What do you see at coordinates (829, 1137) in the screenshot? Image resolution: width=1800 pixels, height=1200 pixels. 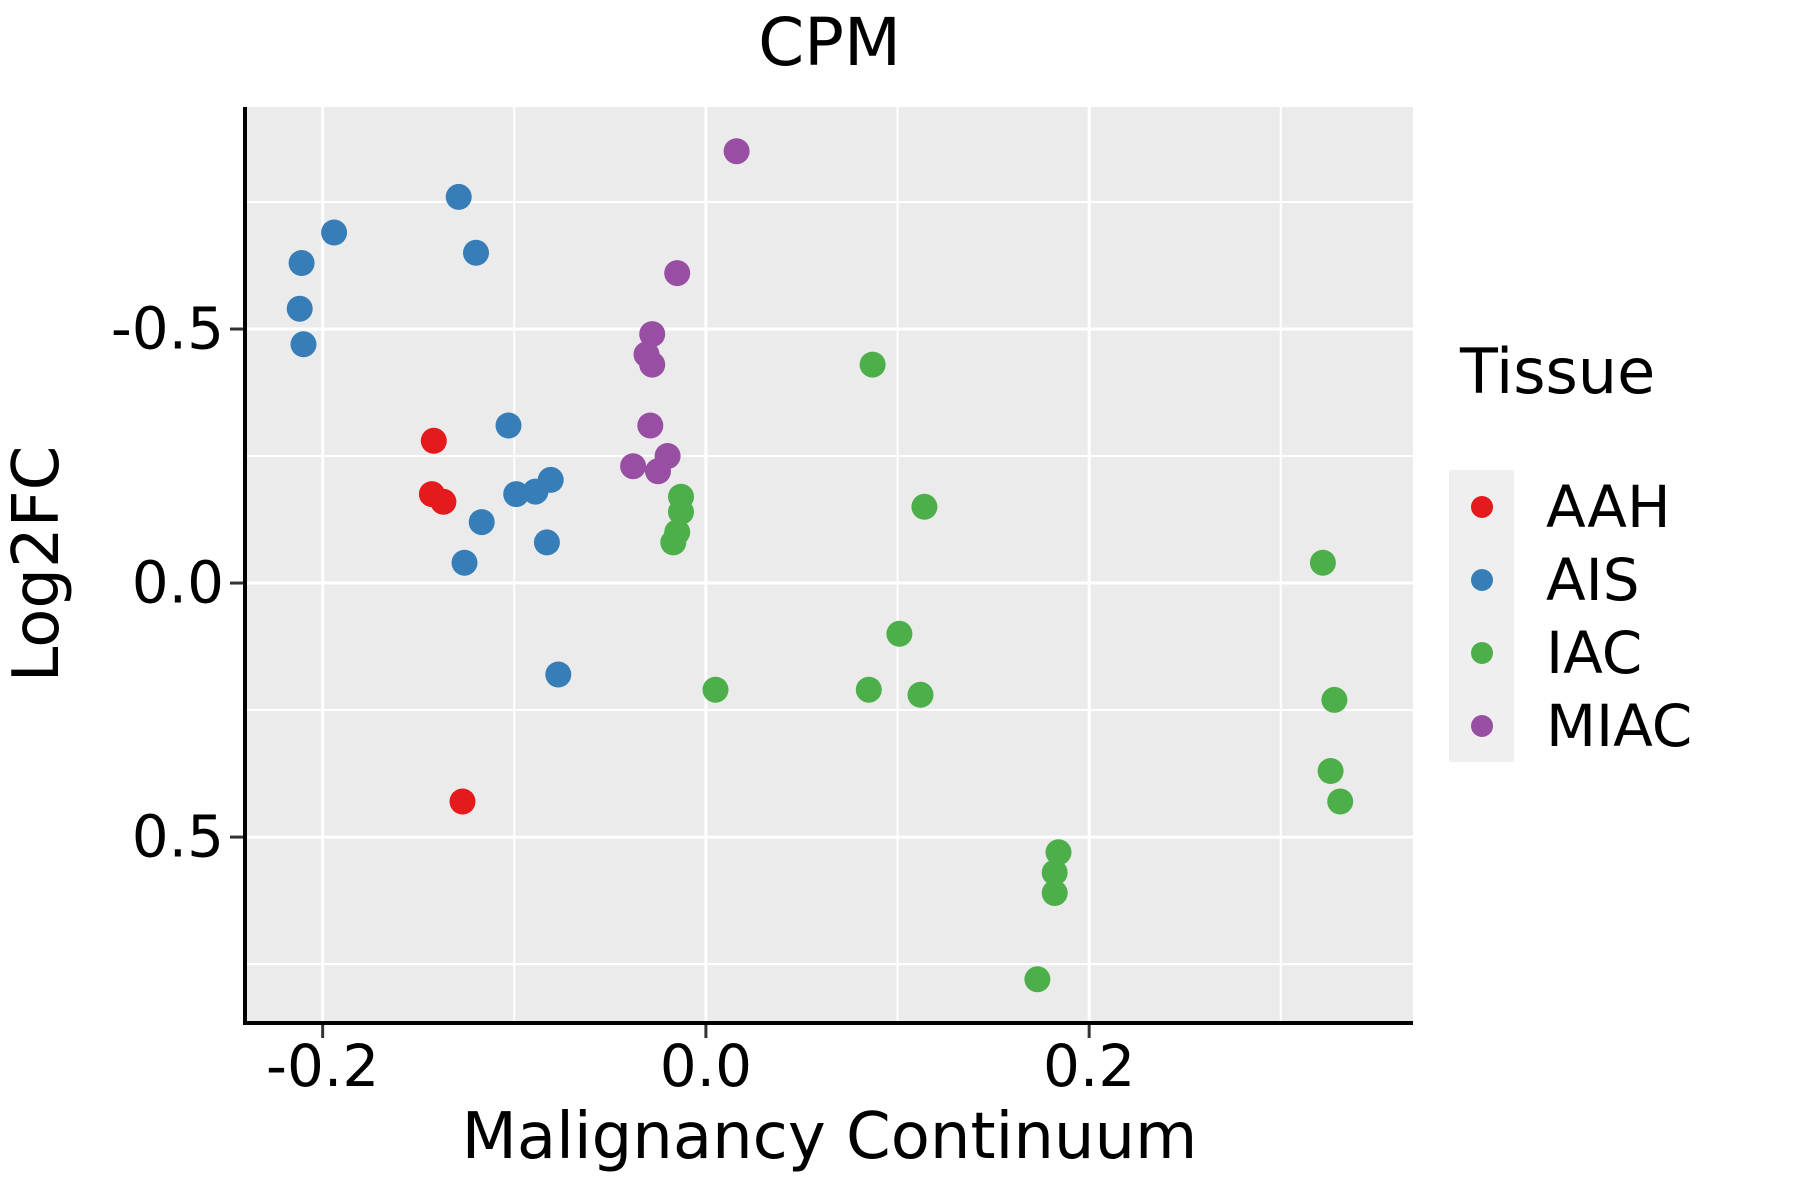 I see `x-axis-title: Malignancy Continuum` at bounding box center [829, 1137].